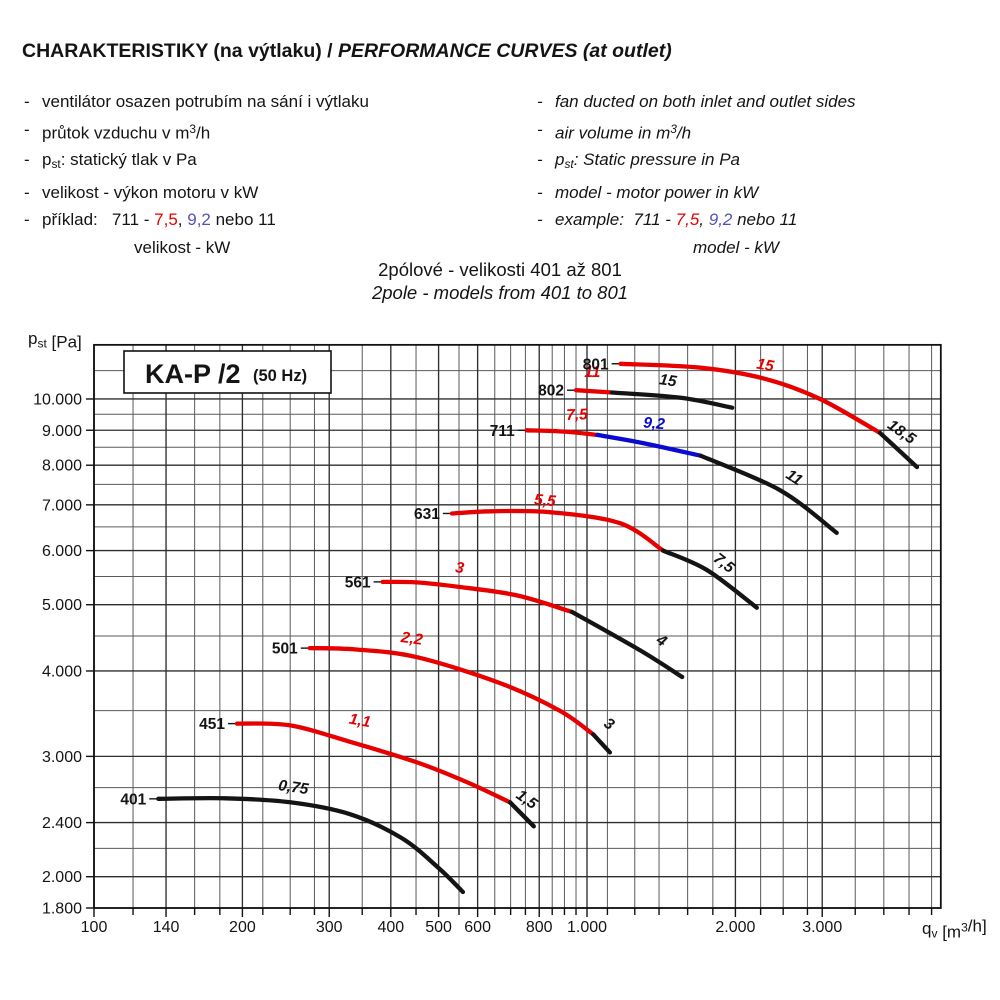 The height and width of the screenshot is (1000, 1000). What do you see at coordinates (676, 220) in the screenshot?
I see `note-text: example: 711 - 7,5, 9,2 nebo 11` at bounding box center [676, 220].